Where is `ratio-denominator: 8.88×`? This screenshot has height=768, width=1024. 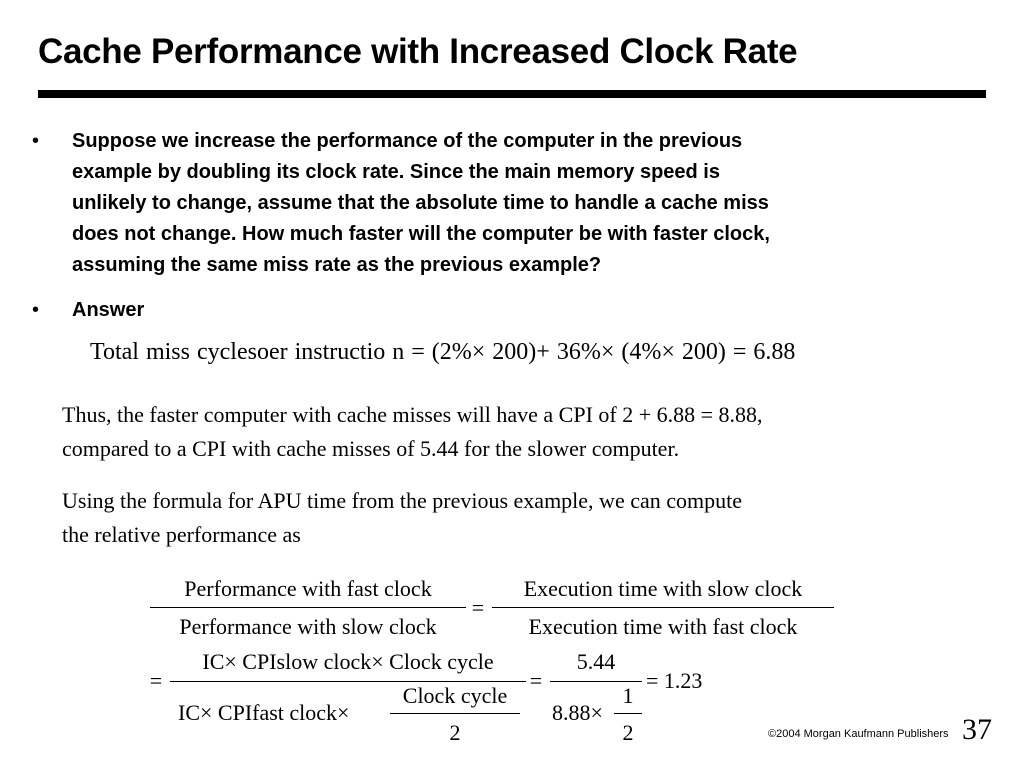 ratio-denominator: 8.88× is located at coordinates (577, 712).